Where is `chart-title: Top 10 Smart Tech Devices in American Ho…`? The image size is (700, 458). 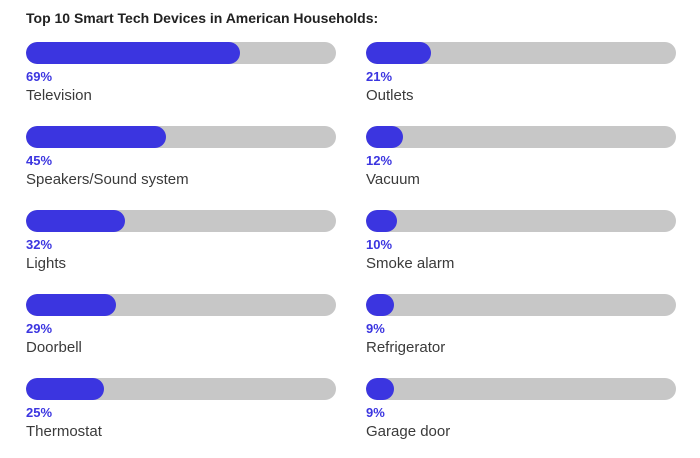 chart-title: Top 10 Smart Tech Devices in American Ho… is located at coordinates (202, 18).